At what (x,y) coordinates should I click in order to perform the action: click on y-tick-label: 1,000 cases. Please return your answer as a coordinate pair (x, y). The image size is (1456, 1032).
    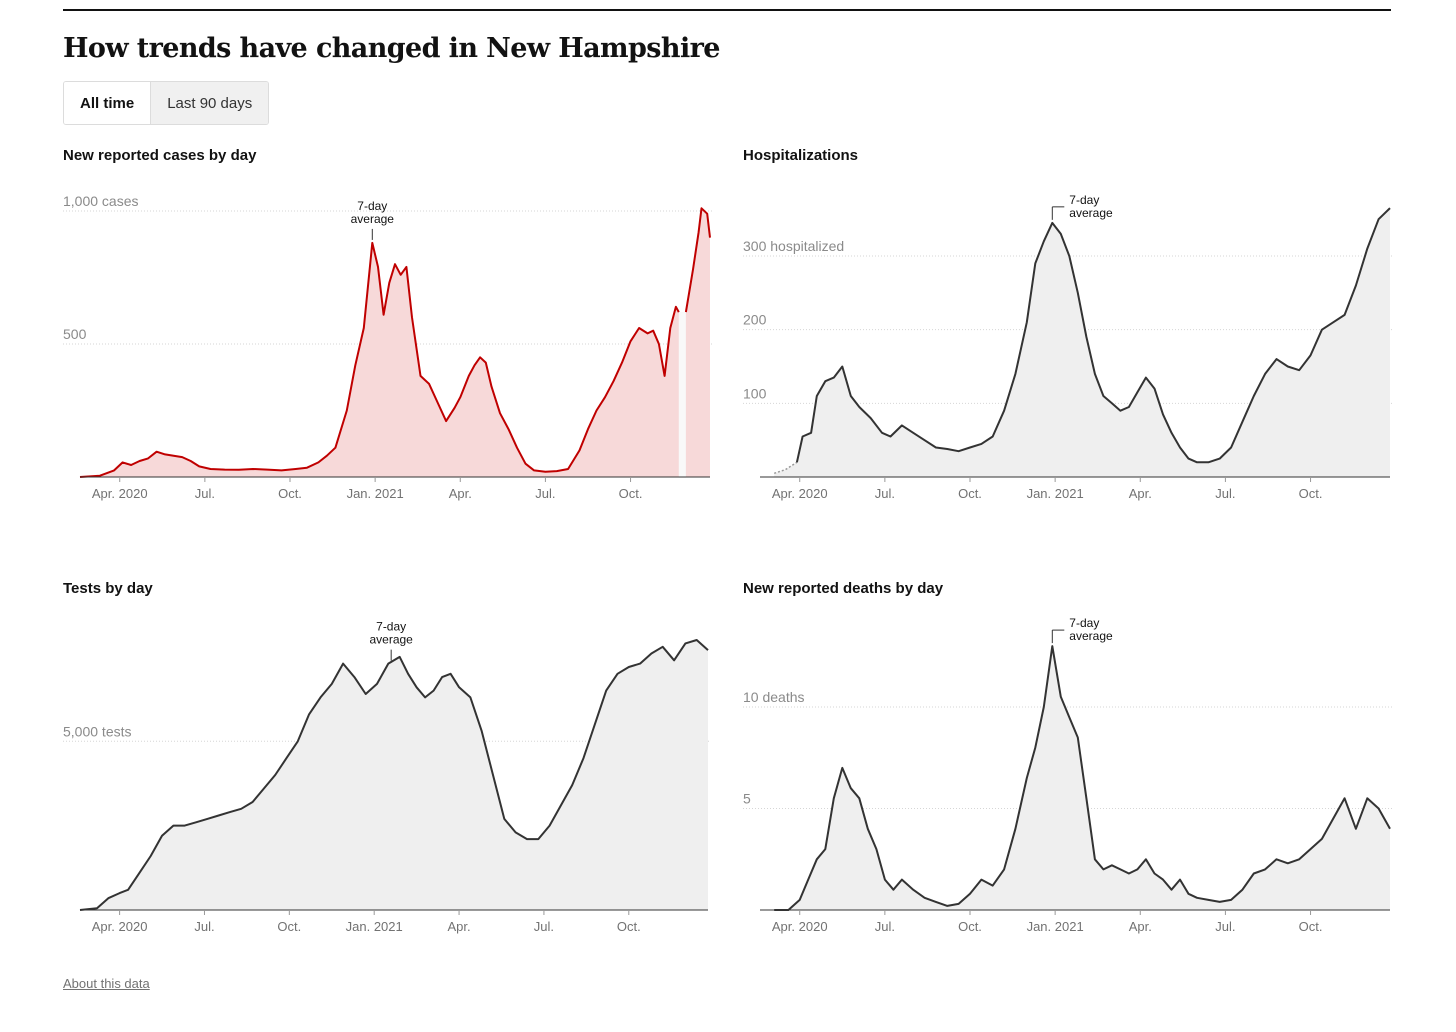
    Looking at the image, I should click on (101, 201).